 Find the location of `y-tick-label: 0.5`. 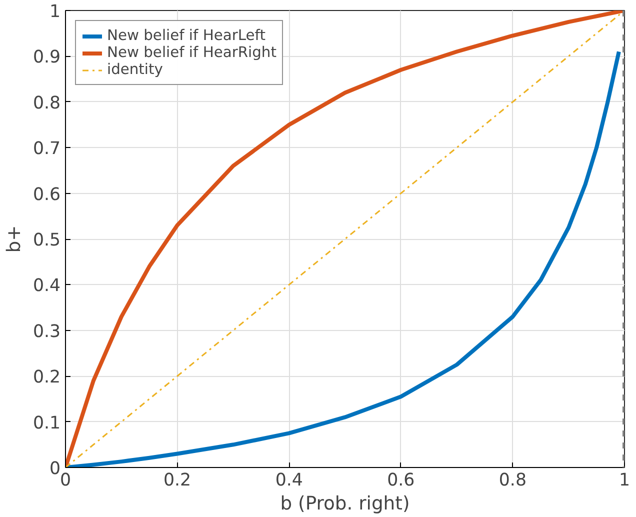

y-tick-label: 0.5 is located at coordinates (46, 240).